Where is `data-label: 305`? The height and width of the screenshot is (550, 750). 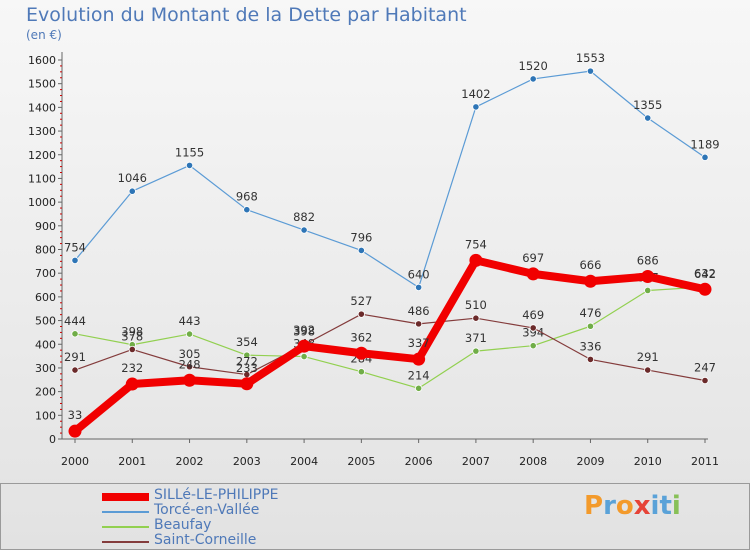
data-label: 305 is located at coordinates (190, 354).